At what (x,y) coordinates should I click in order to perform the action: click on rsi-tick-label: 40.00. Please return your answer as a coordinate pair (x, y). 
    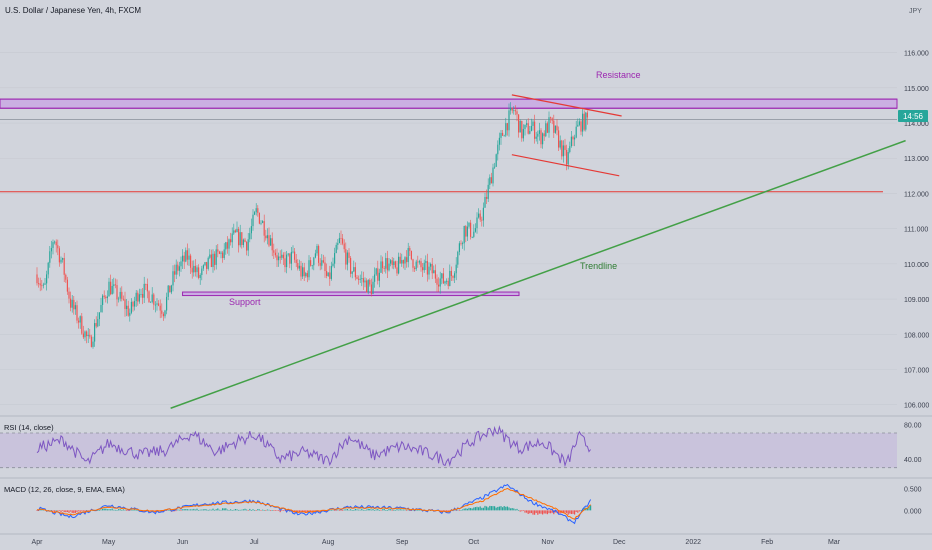
    Looking at the image, I should click on (913, 460).